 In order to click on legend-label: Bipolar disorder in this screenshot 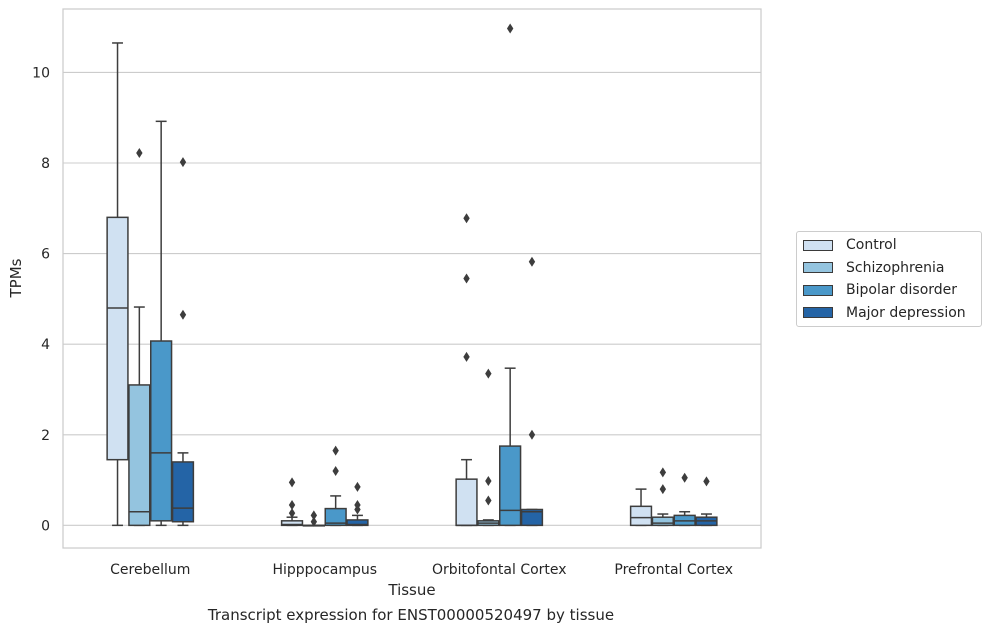, I will do `click(902, 290)`.